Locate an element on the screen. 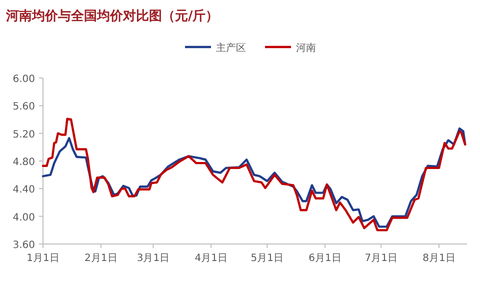 This screenshot has height=288, width=480. legend-label: 主产区 is located at coordinates (231, 48).